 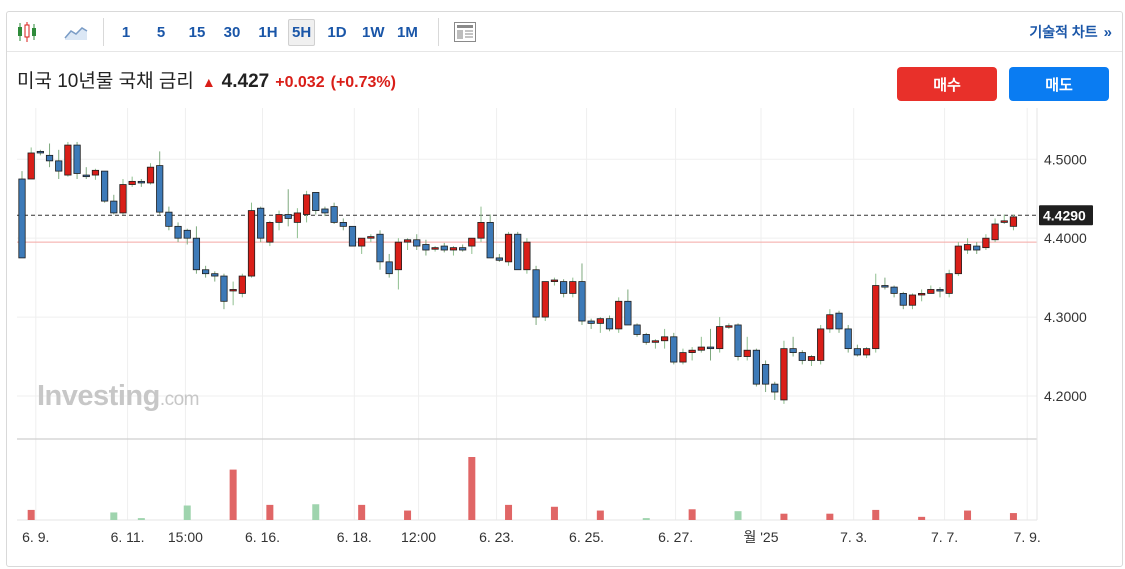 What do you see at coordinates (564, 32) in the screenshot?
I see `chart-toolbar: 기술적 차트 » 1 5 15 30 1H 5H 1D 1W 1M` at bounding box center [564, 32].